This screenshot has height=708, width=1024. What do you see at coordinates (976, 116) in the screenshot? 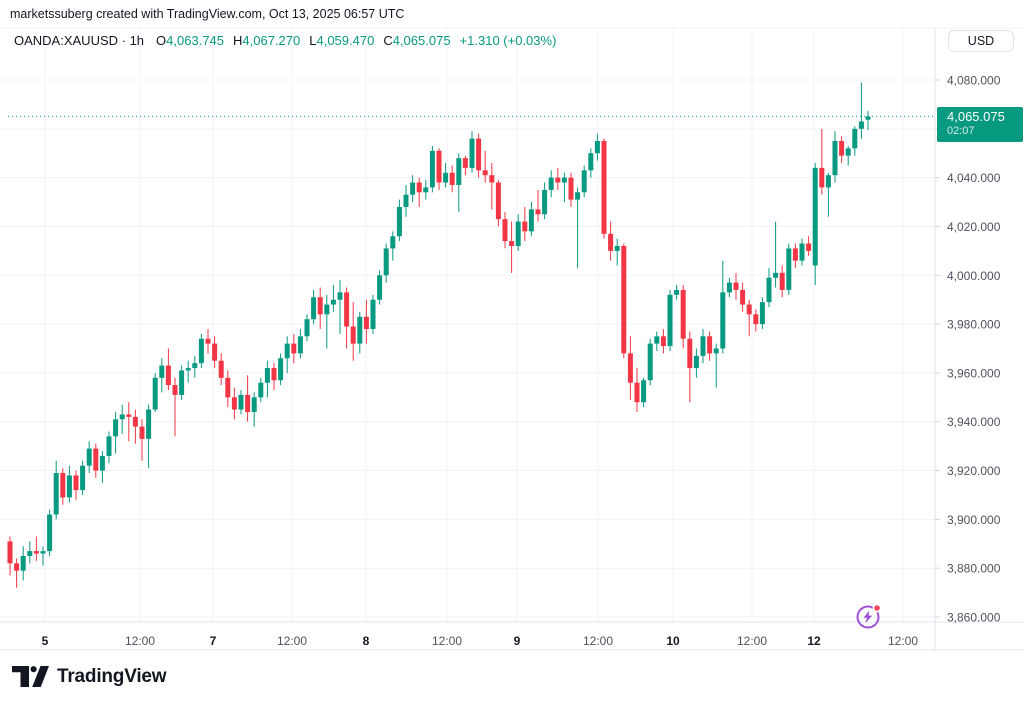
I see `current-price-value: 4,065.075` at bounding box center [976, 116].